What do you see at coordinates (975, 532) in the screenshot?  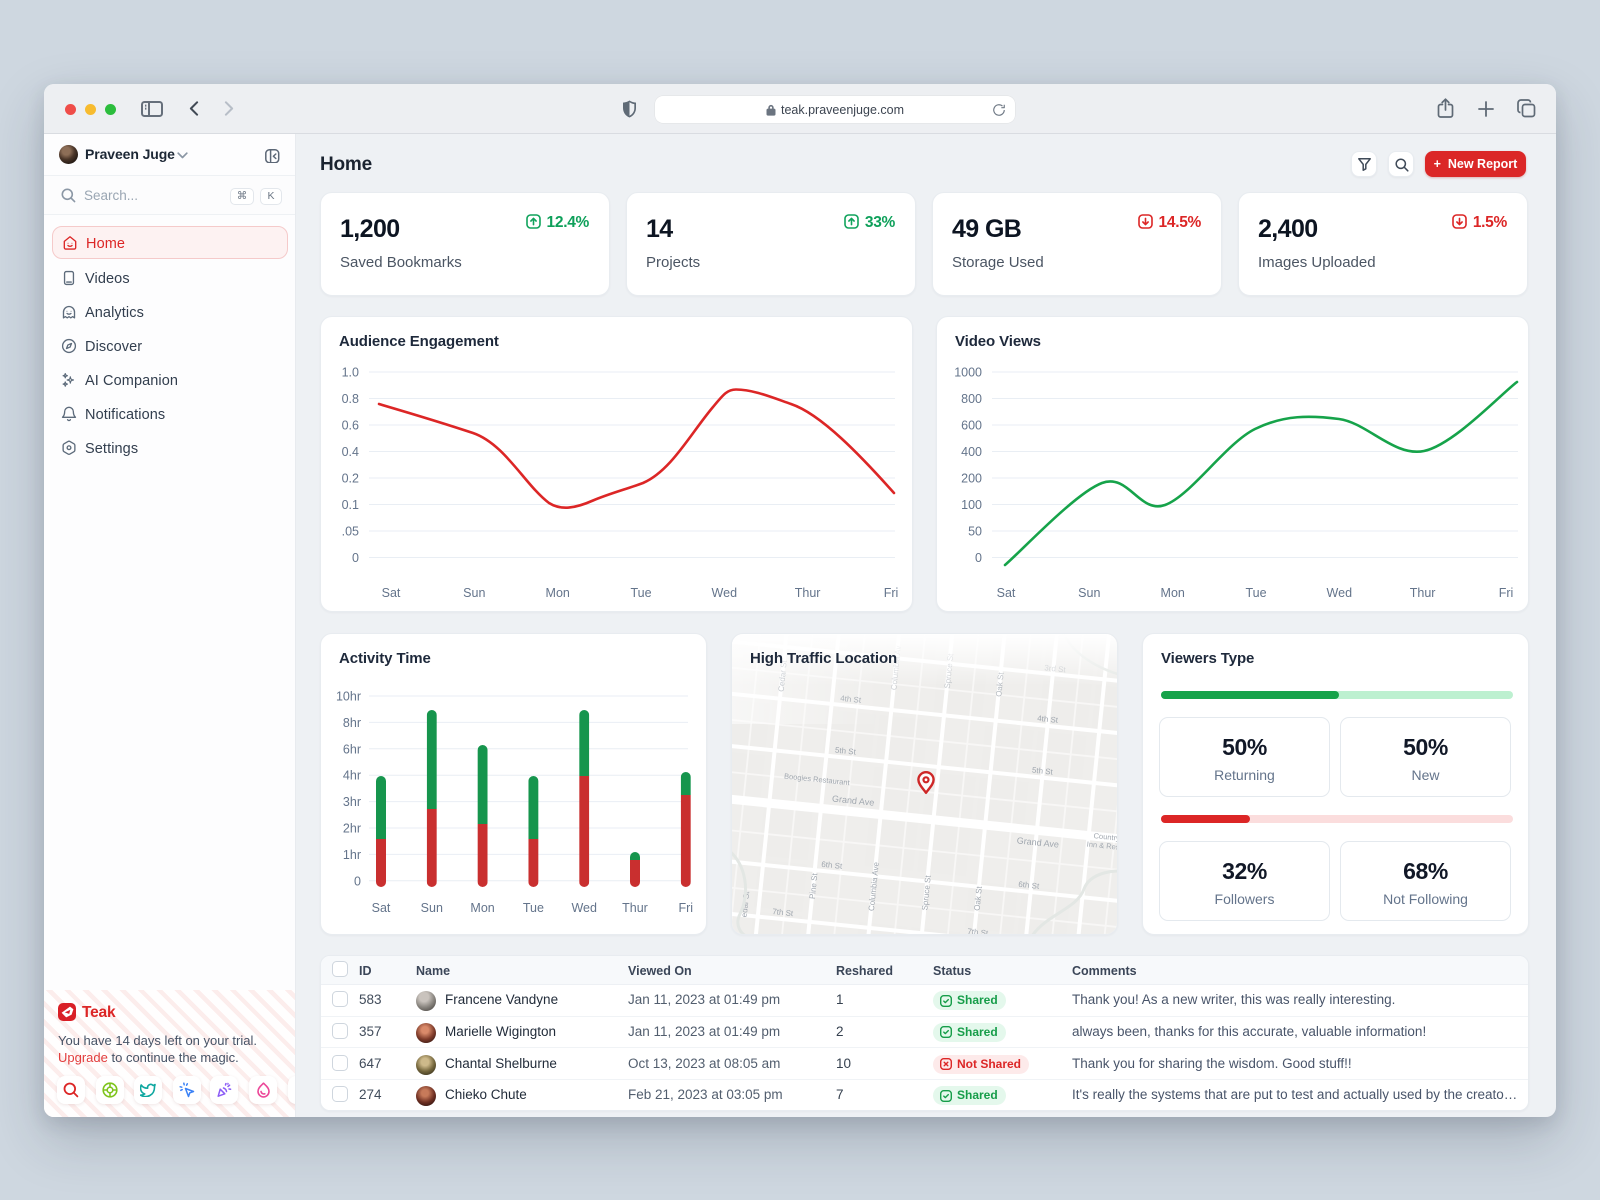 I see `svg-text: 50` at bounding box center [975, 532].